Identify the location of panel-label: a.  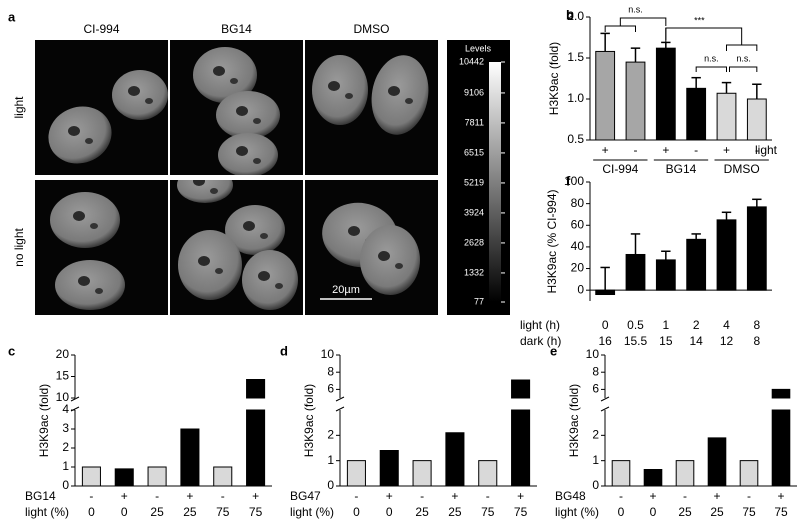
(12, 16).